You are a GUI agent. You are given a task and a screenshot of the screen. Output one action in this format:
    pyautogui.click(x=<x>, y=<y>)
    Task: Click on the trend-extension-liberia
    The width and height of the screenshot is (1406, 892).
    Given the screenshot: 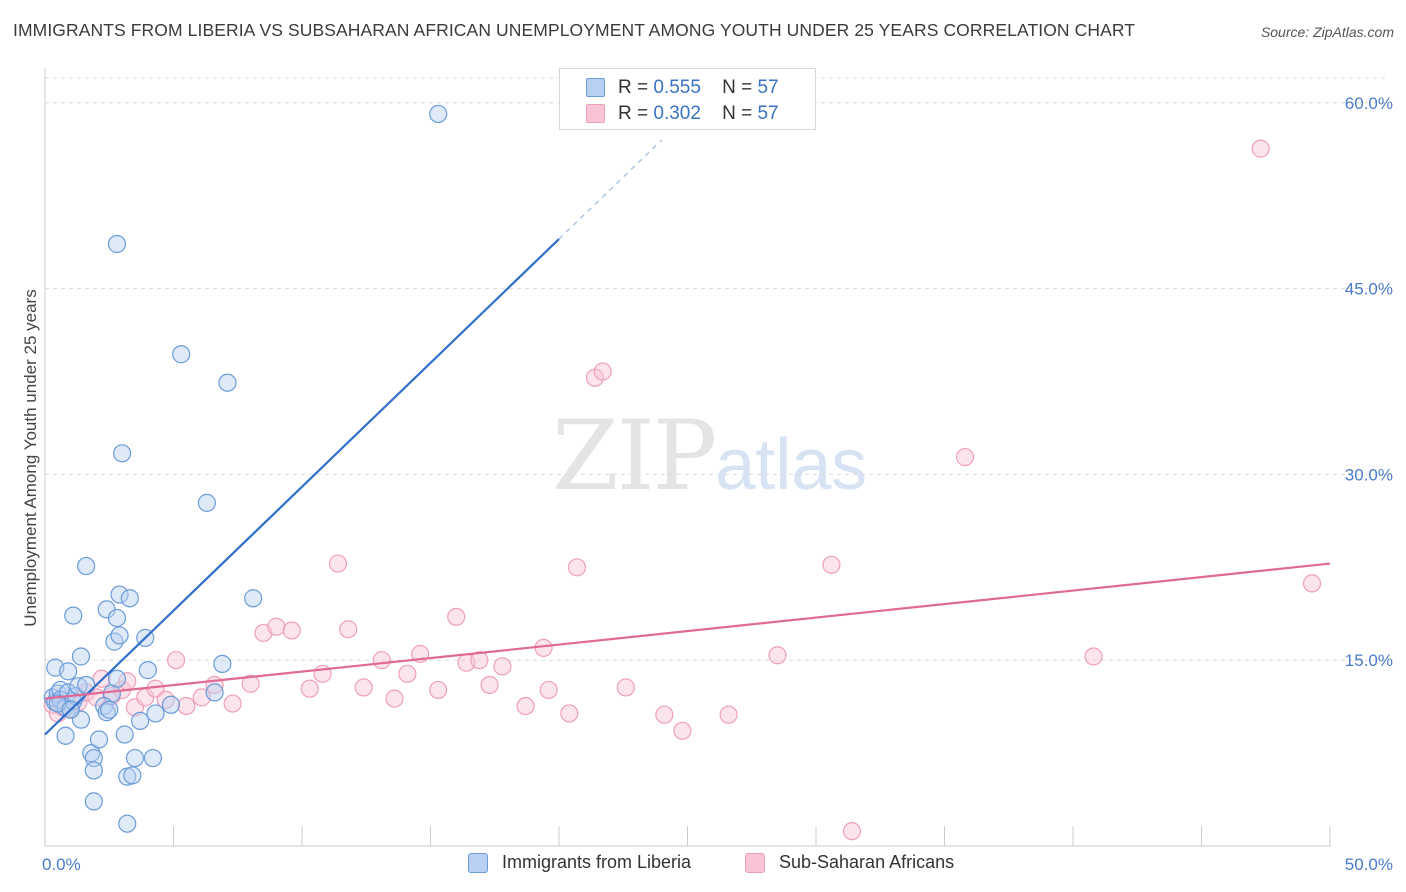 What is the action you would take?
    pyautogui.click(x=610, y=189)
    